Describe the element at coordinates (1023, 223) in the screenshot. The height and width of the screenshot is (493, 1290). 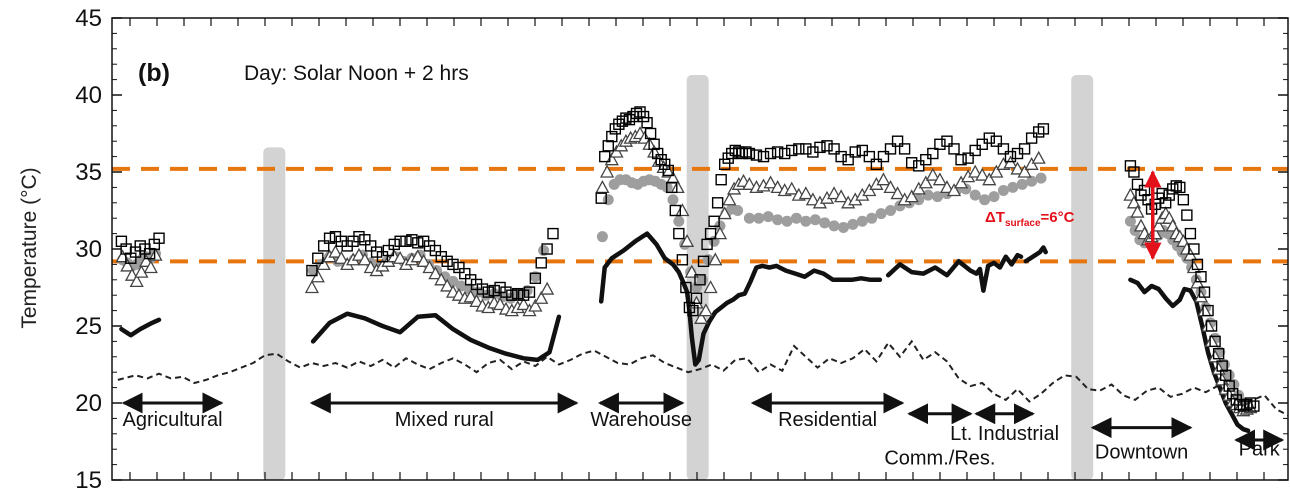
I see `delta-sub: surface` at that location.